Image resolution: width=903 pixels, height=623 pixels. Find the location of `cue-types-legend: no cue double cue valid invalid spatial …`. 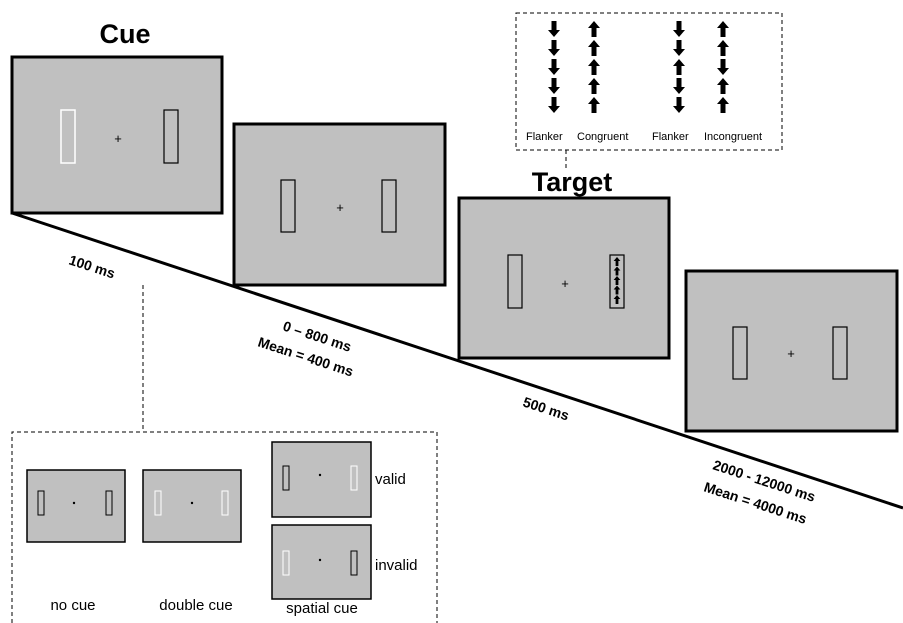

cue-types-legend: no cue double cue valid invalid spatial … is located at coordinates (224, 527).